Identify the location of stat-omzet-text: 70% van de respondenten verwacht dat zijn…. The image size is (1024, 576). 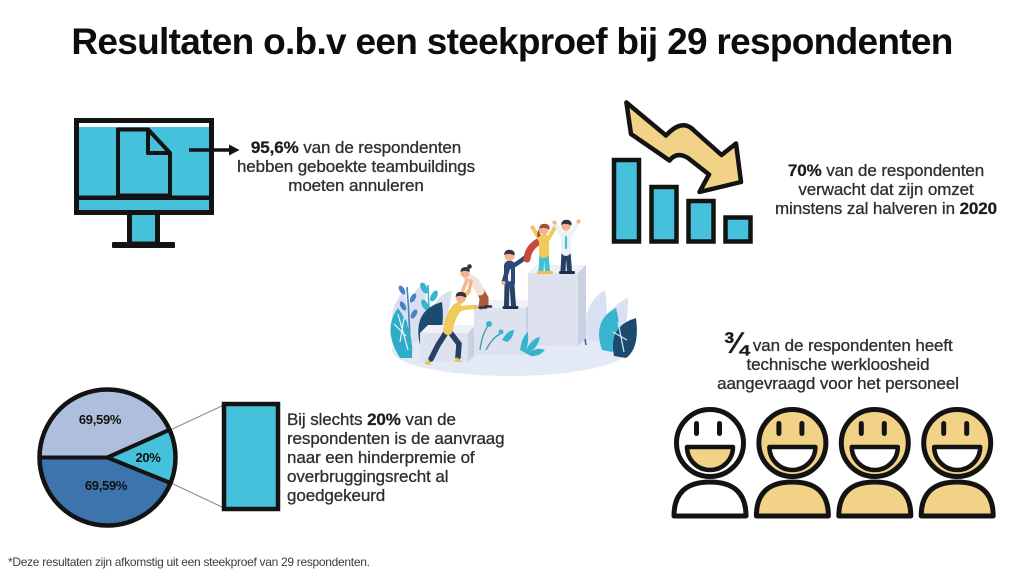
(885, 189).